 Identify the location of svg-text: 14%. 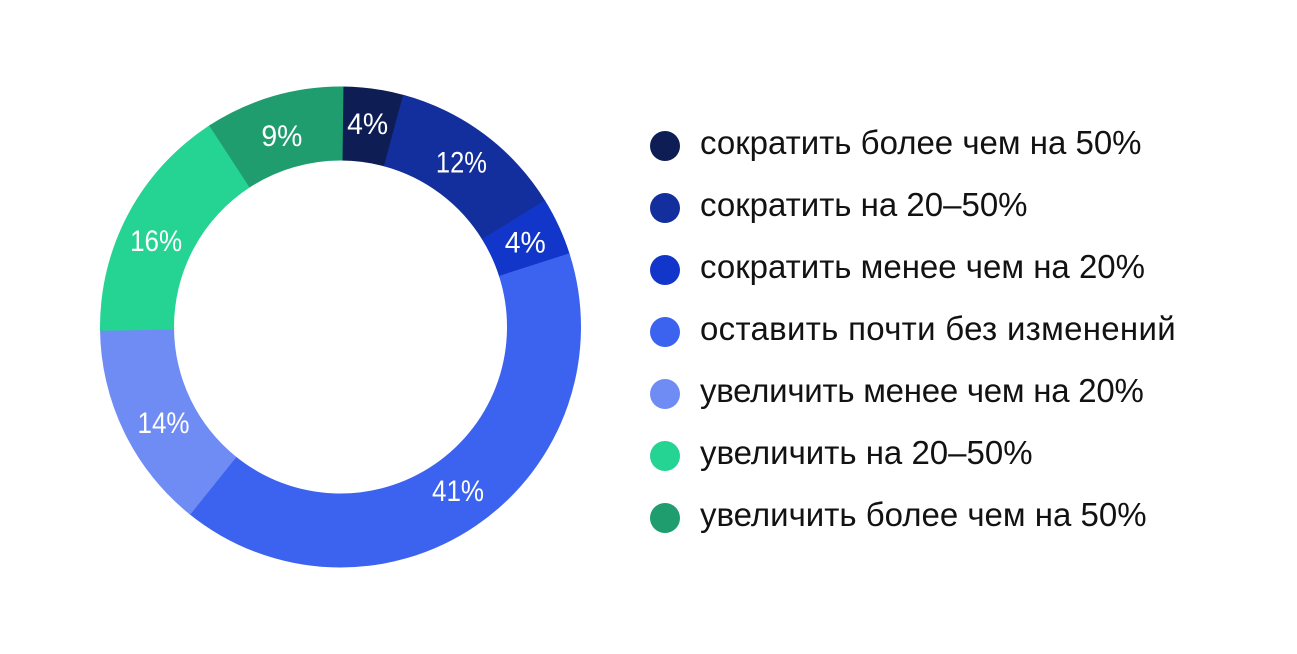
(164, 423).